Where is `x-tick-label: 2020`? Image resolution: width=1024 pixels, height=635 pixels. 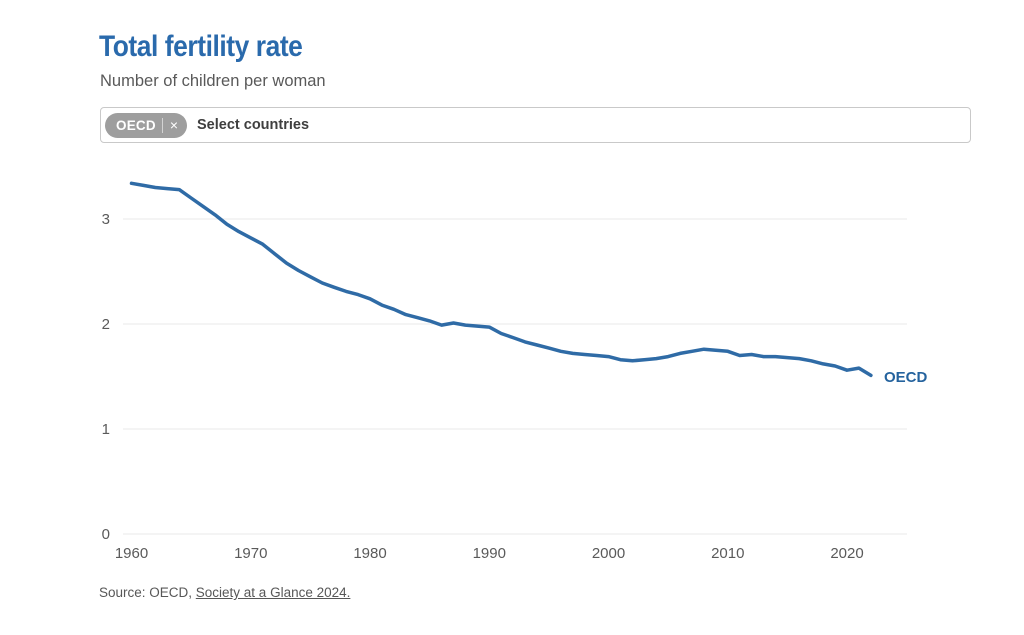
x-tick-label: 2020 is located at coordinates (846, 553).